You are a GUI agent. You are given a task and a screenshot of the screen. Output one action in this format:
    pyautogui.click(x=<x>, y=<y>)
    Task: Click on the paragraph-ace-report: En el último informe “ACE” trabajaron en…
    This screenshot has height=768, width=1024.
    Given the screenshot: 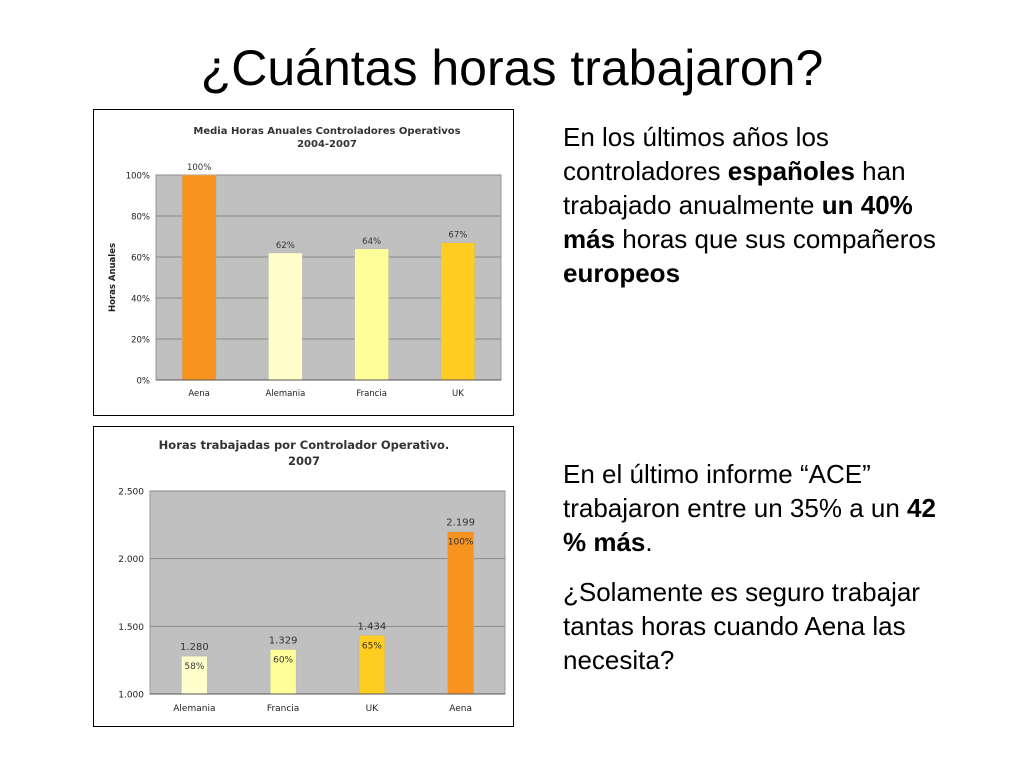 What is the action you would take?
    pyautogui.click(x=763, y=508)
    